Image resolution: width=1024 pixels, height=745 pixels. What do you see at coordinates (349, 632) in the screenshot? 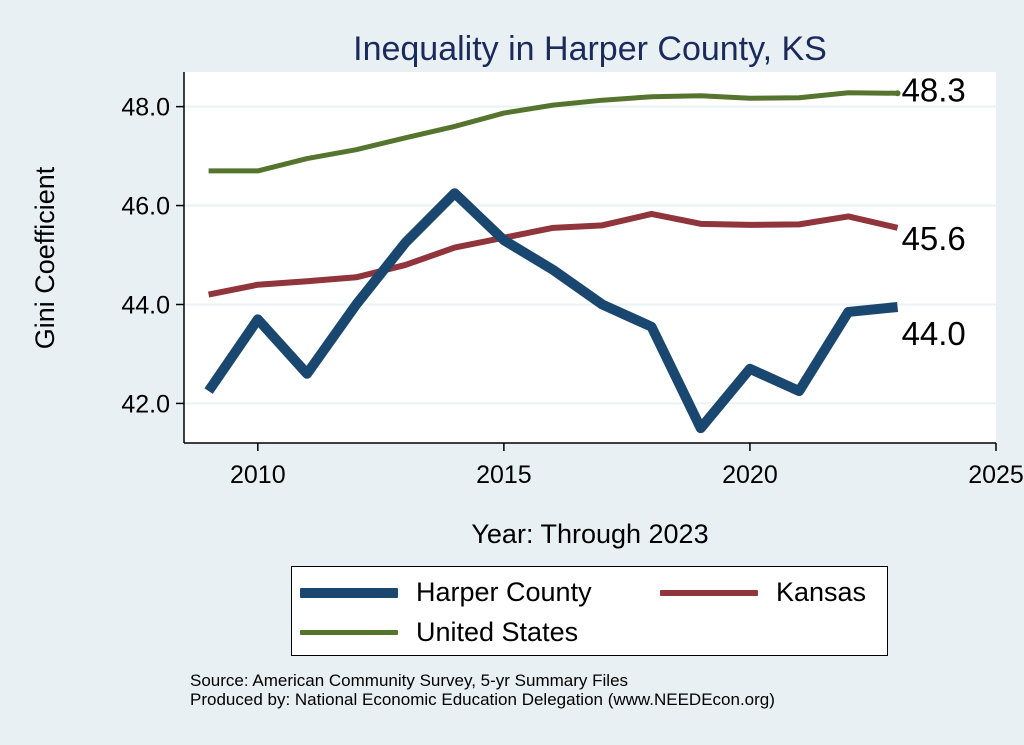
I see `legend-swatch-united-states` at bounding box center [349, 632].